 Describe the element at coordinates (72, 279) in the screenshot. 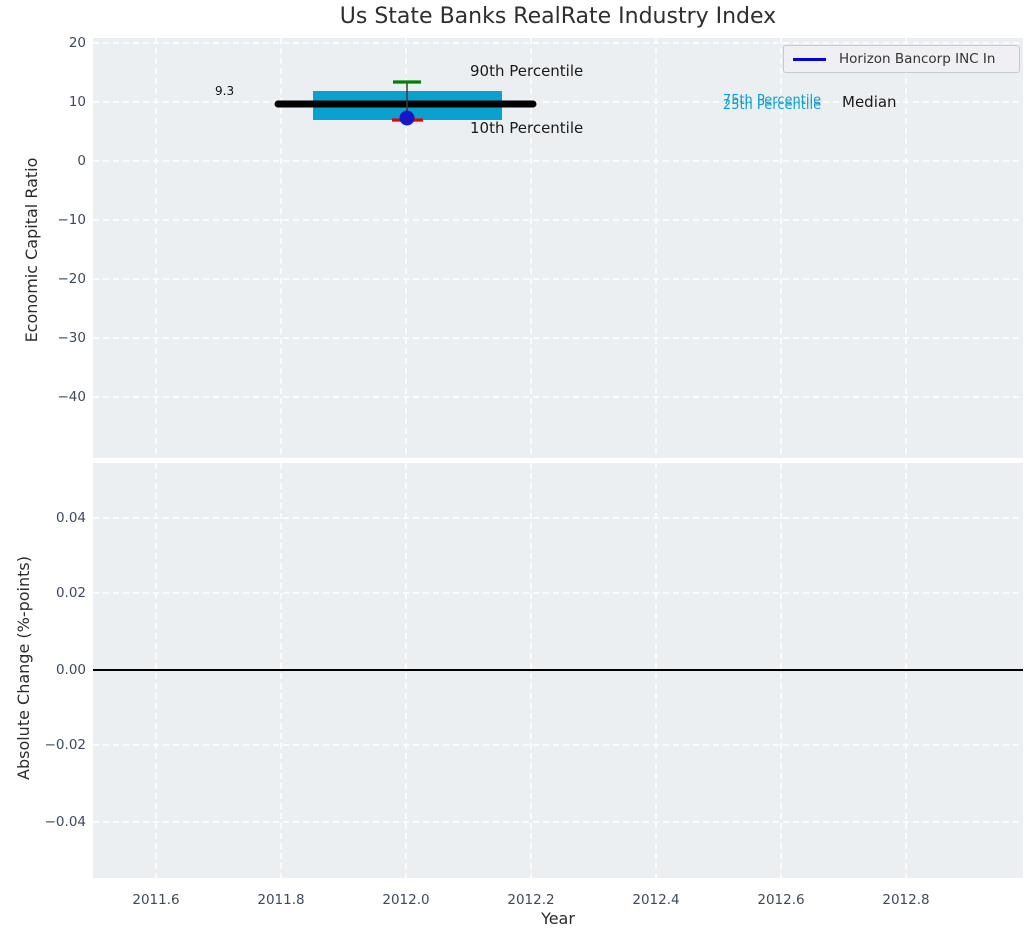

I see `top-y-tick: −20` at that location.